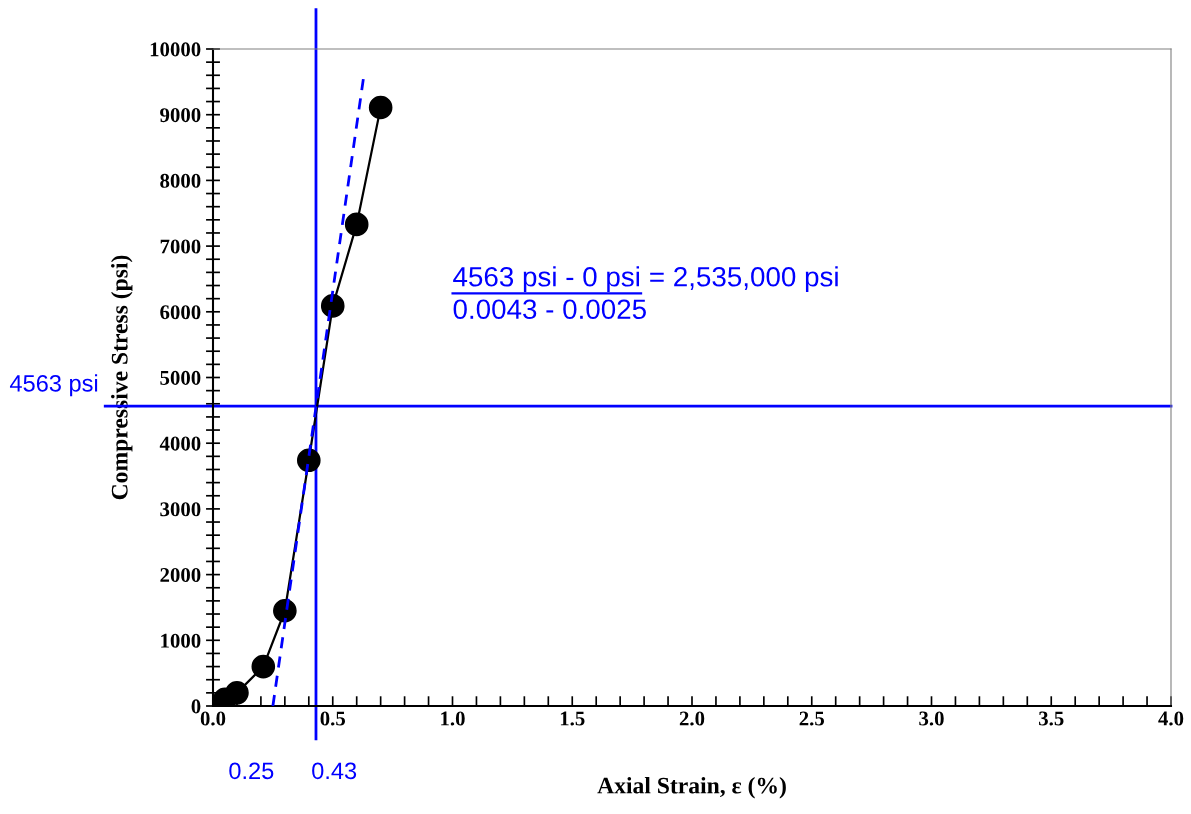  I want to click on ref-line-label: 4563 psi, so click(53, 385).